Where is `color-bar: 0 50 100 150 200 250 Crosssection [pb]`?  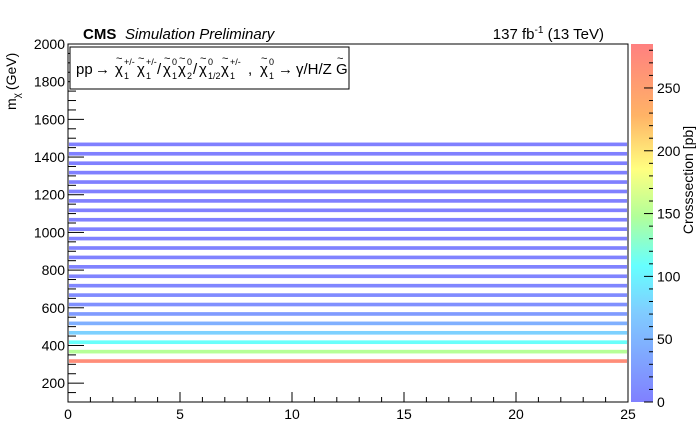
color-bar: 0 50 100 150 200 250 Crosssection [pb] is located at coordinates (663, 227).